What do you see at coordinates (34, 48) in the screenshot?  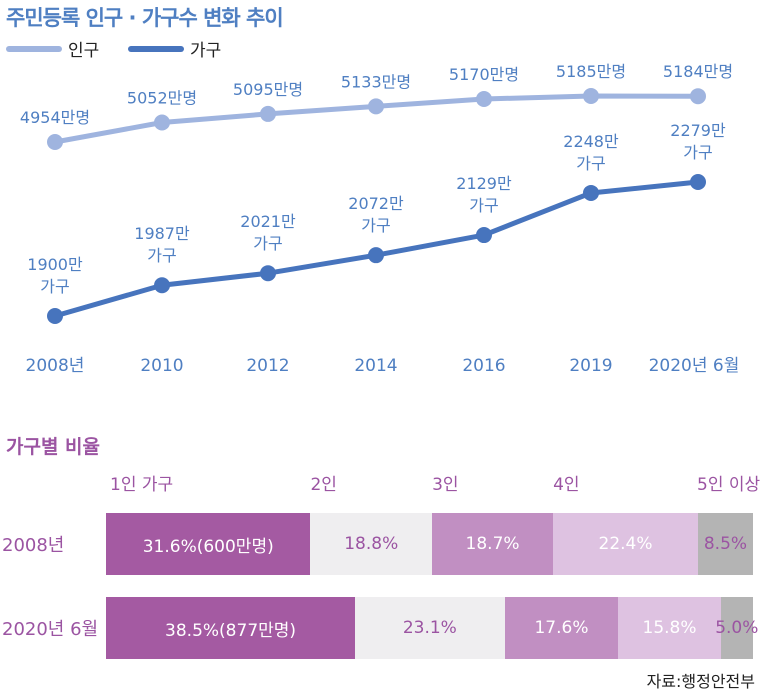 I see `legend-swatch-population` at bounding box center [34, 48].